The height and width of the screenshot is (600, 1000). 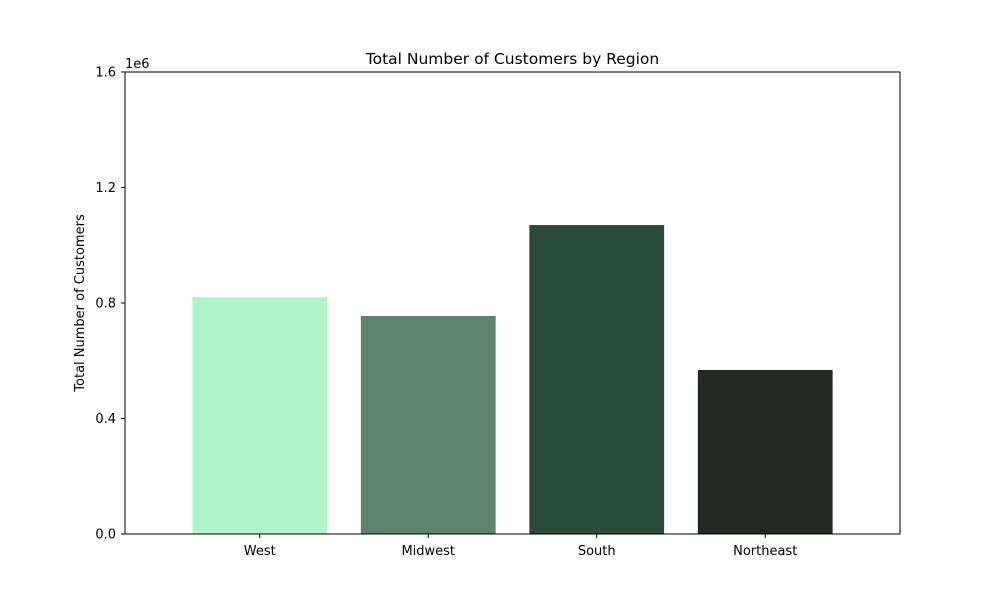 What do you see at coordinates (137, 64) in the screenshot?
I see `y-axis-offset-label: 1e6` at bounding box center [137, 64].